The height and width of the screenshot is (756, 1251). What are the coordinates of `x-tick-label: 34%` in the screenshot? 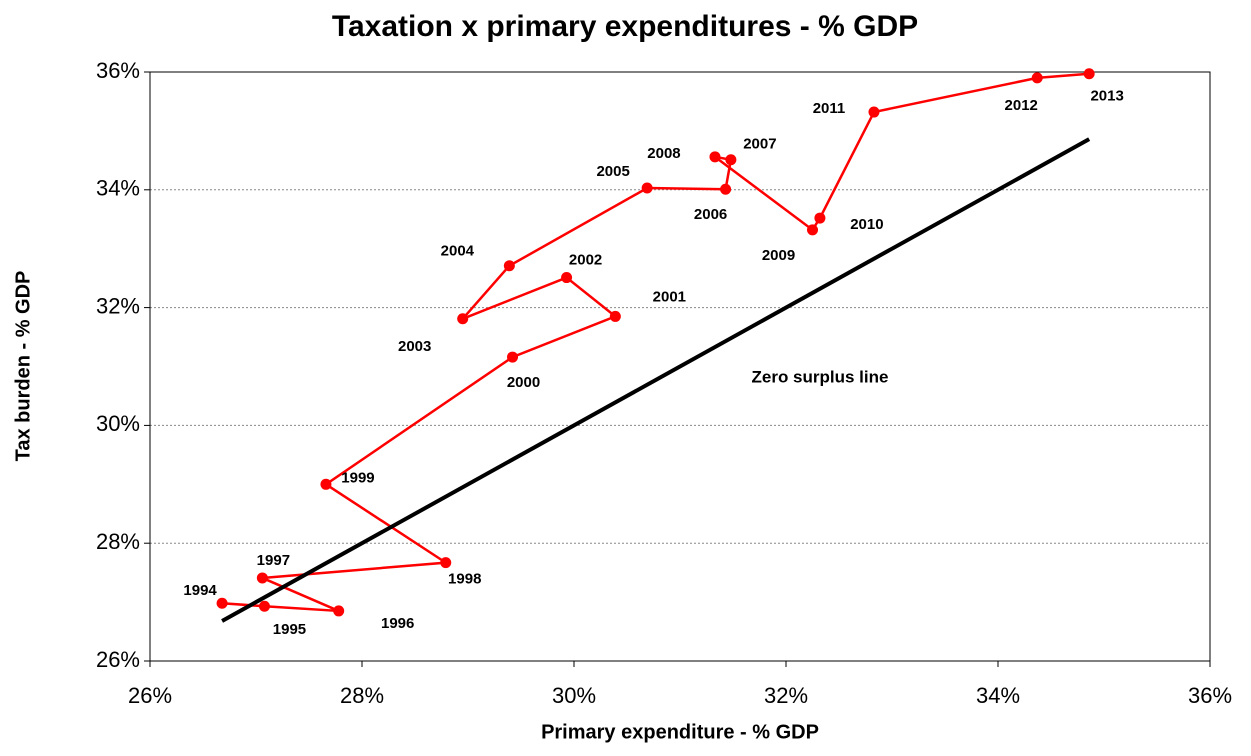 It's located at (998, 695).